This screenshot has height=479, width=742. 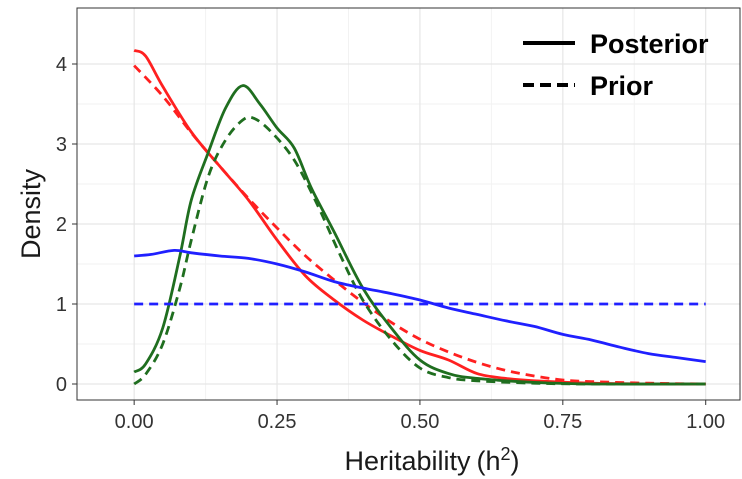 I want to click on x-axis-ticks: 0.00 0.25 0.50 0.75 1.00, so click(x=420, y=416).